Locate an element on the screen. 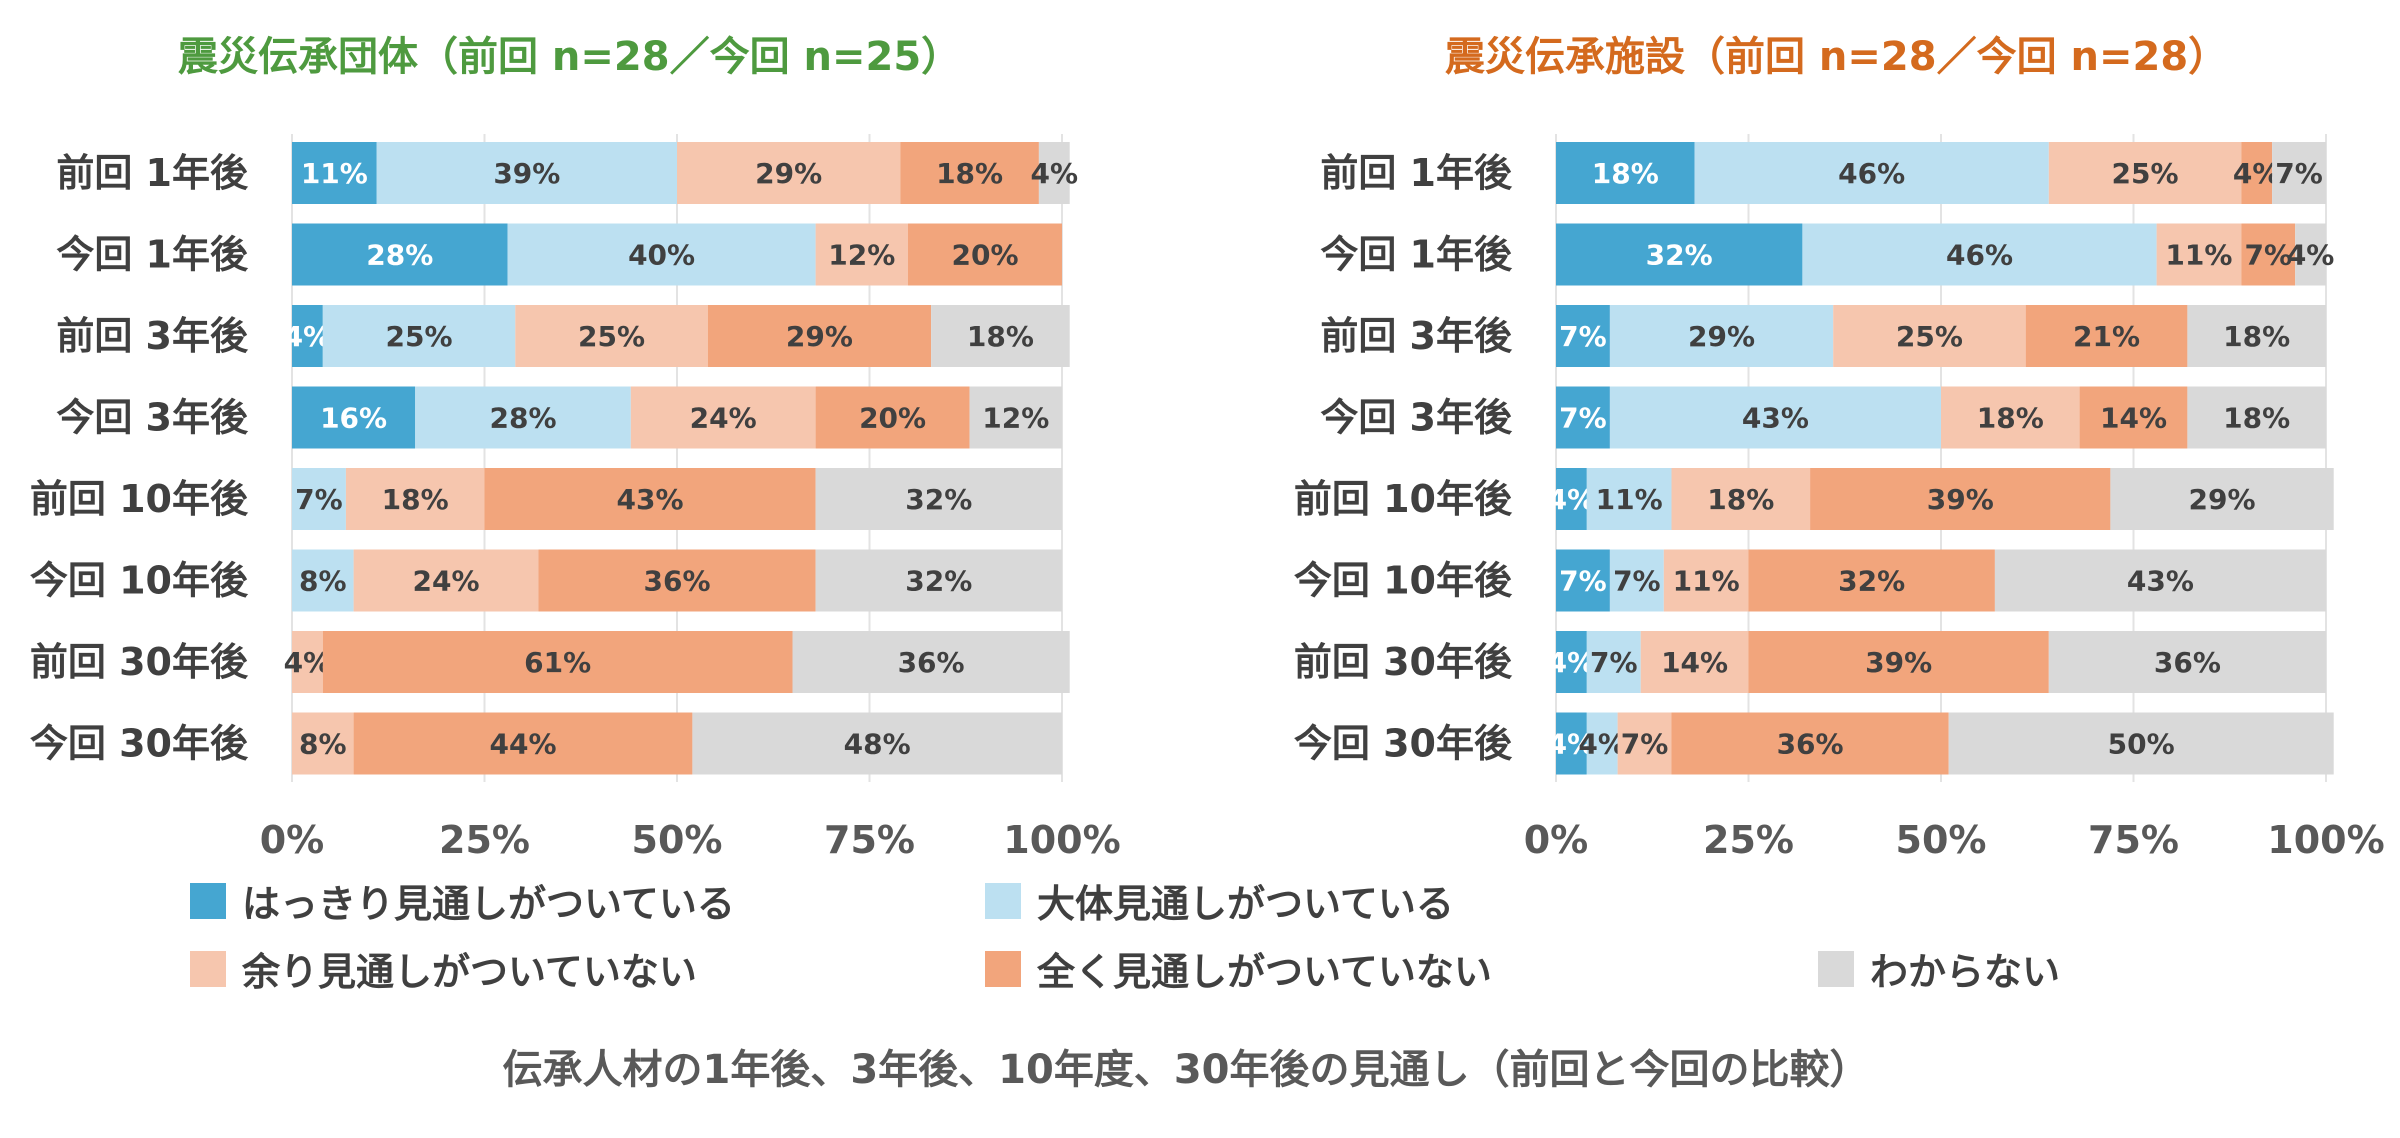 Image resolution: width=2400 pixels, height=1138 pixels. legend-label: はっきり見通しがついている is located at coordinates (488, 904).